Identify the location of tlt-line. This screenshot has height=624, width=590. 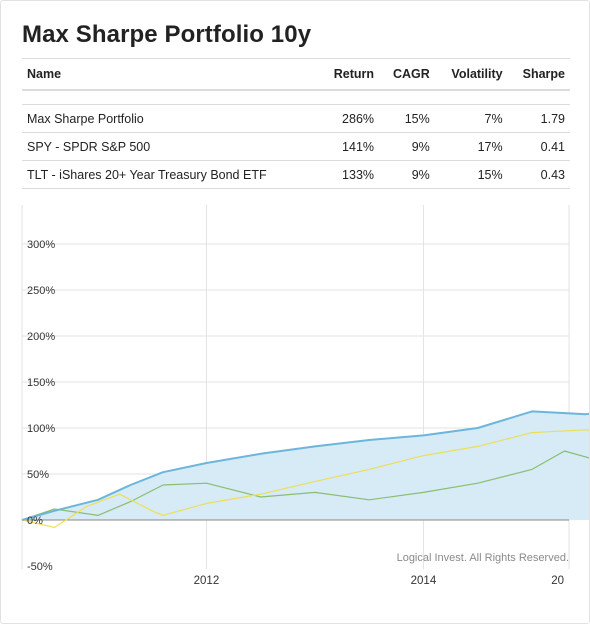
(305, 485).